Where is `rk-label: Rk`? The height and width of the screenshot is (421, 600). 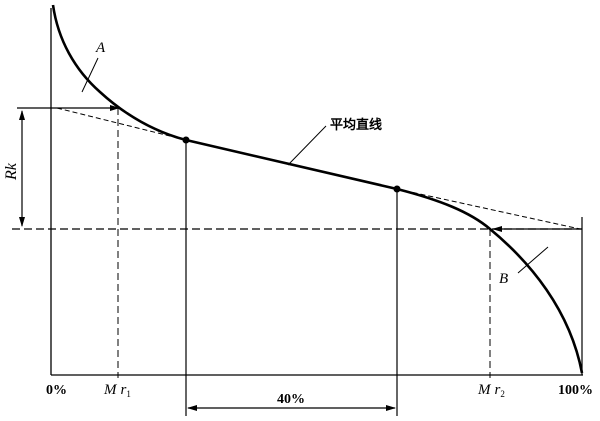
rk-label: Rk is located at coordinates (11, 171).